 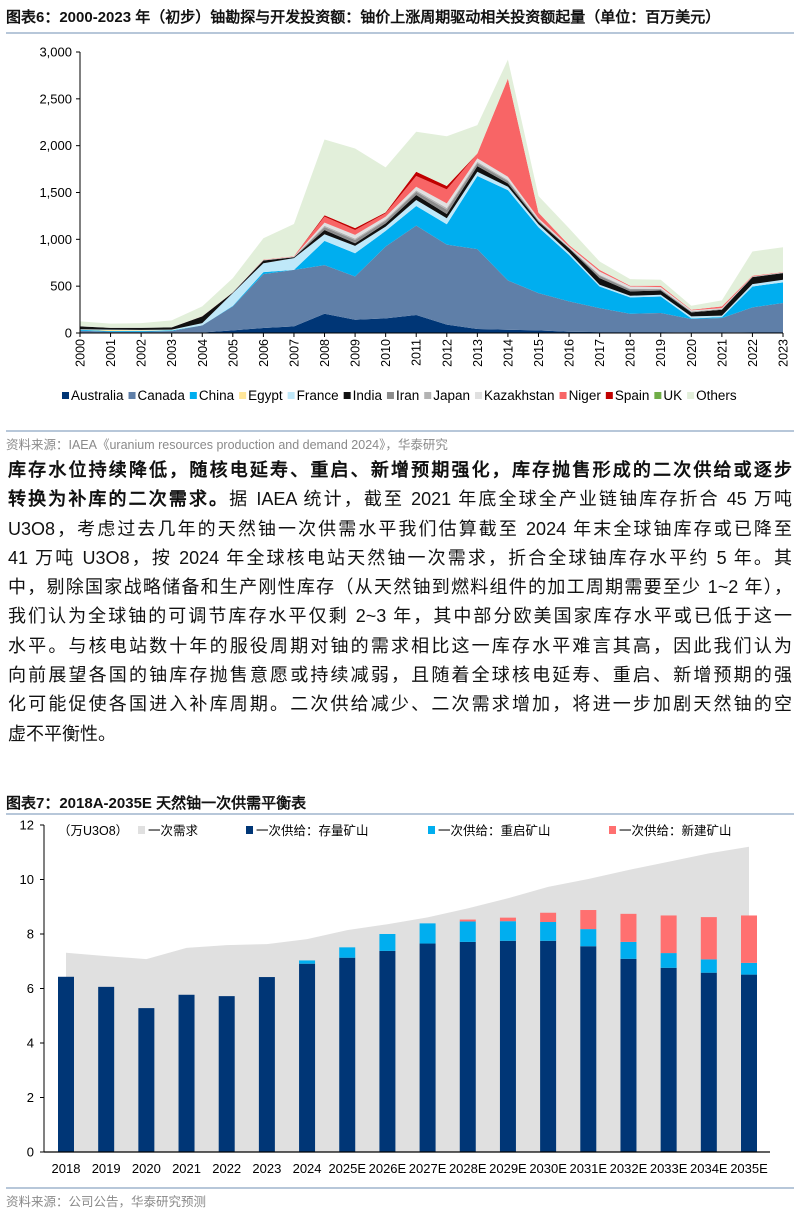 I want to click on legend-label-egypt: Egypt, so click(x=265, y=395).